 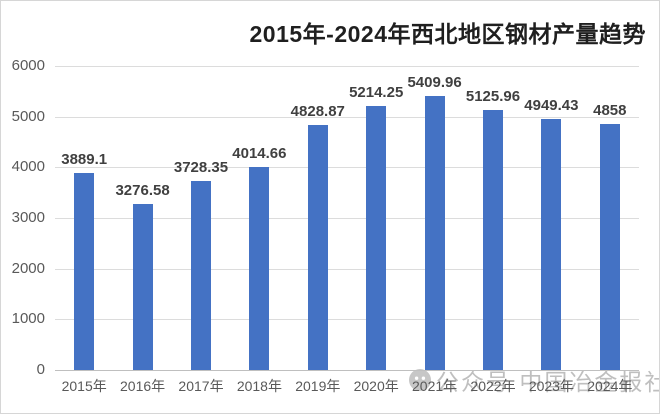 What do you see at coordinates (447, 34) in the screenshot?
I see `chart-title: 2015年-2024年西北地区钢材产量趋势` at bounding box center [447, 34].